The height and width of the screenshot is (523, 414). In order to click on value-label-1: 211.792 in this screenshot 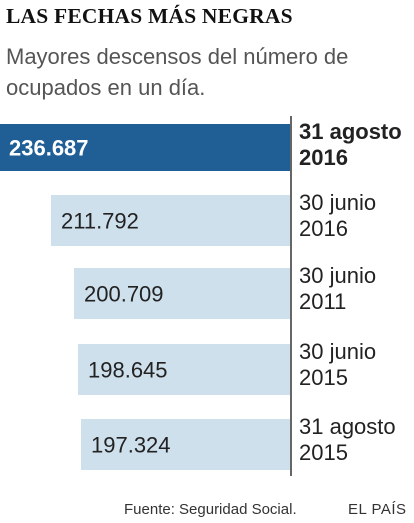, I will do `click(100, 221)`.